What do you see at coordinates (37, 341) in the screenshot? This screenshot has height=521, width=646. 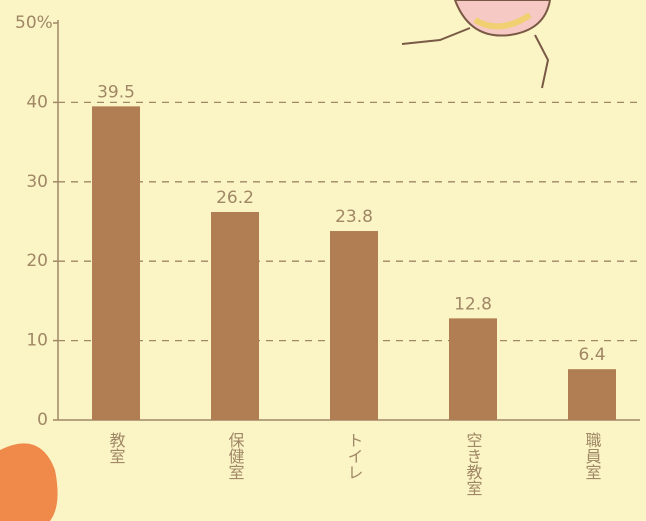 I see `y-tick-label: 10` at bounding box center [37, 341].